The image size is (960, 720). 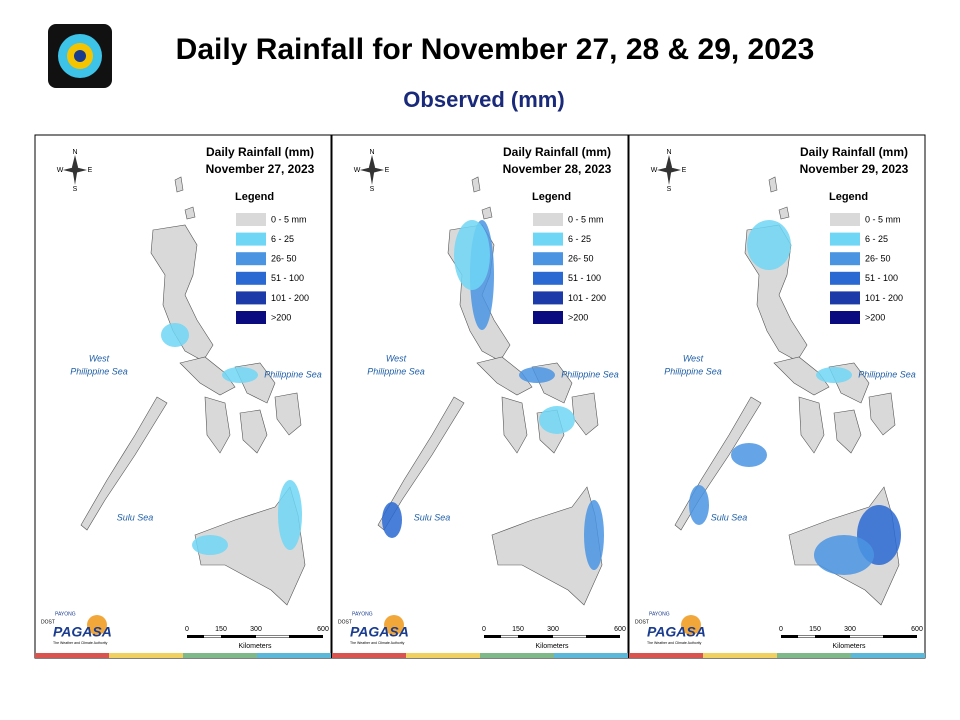 I want to click on map-date: November 27, 2023, so click(x=260, y=169).